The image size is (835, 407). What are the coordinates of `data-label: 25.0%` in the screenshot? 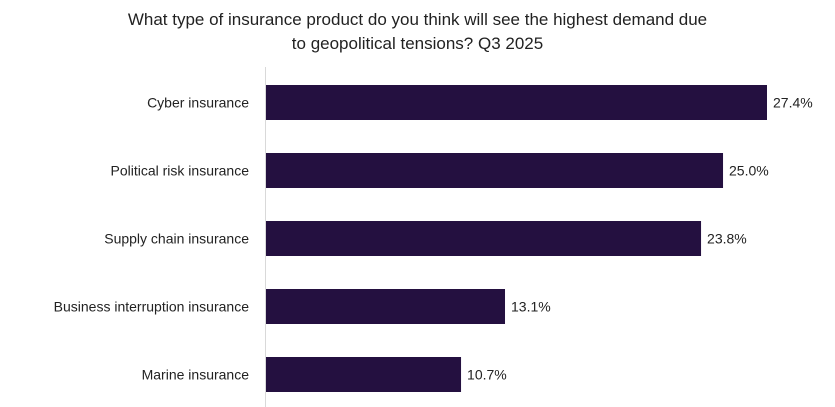 It's located at (749, 171).